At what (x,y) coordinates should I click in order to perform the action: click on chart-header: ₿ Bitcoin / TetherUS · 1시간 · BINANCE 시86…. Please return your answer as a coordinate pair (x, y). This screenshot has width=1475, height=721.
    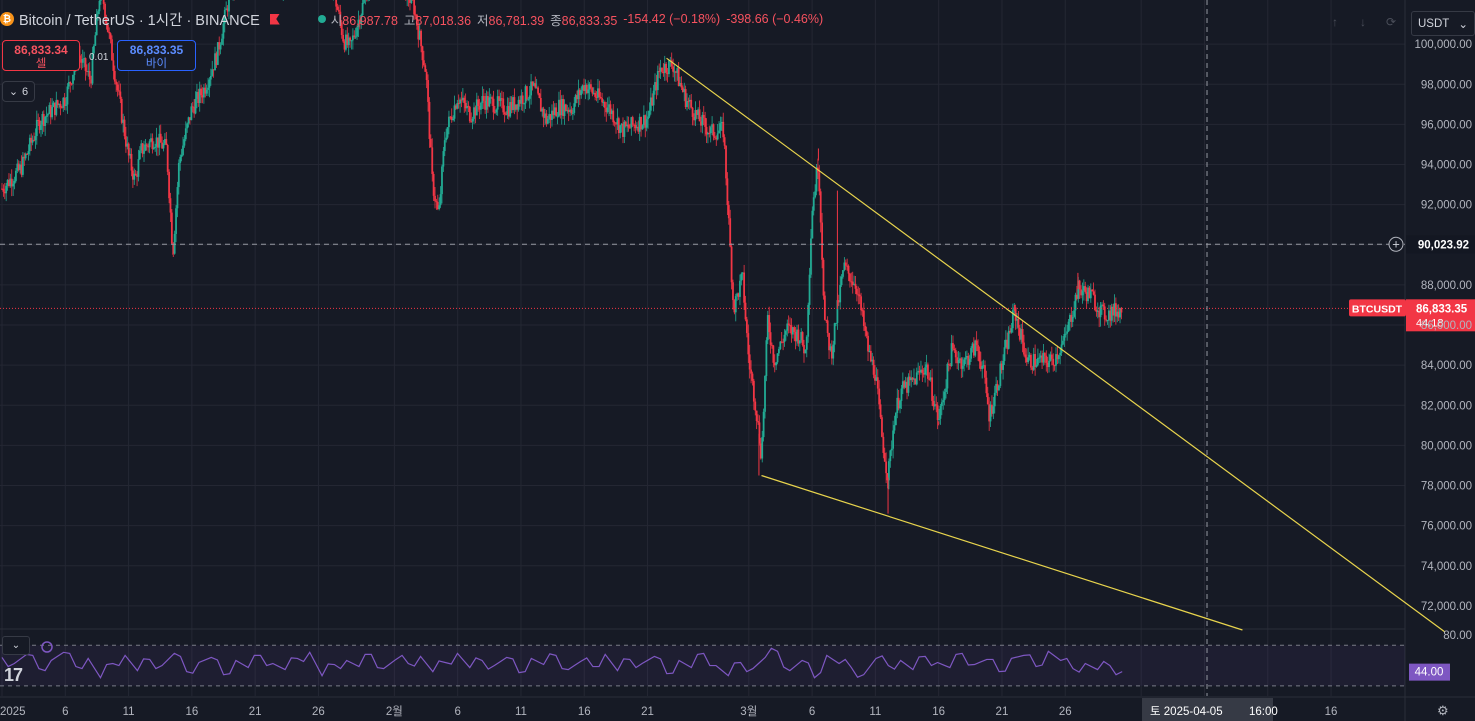
    Looking at the image, I should click on (411, 19).